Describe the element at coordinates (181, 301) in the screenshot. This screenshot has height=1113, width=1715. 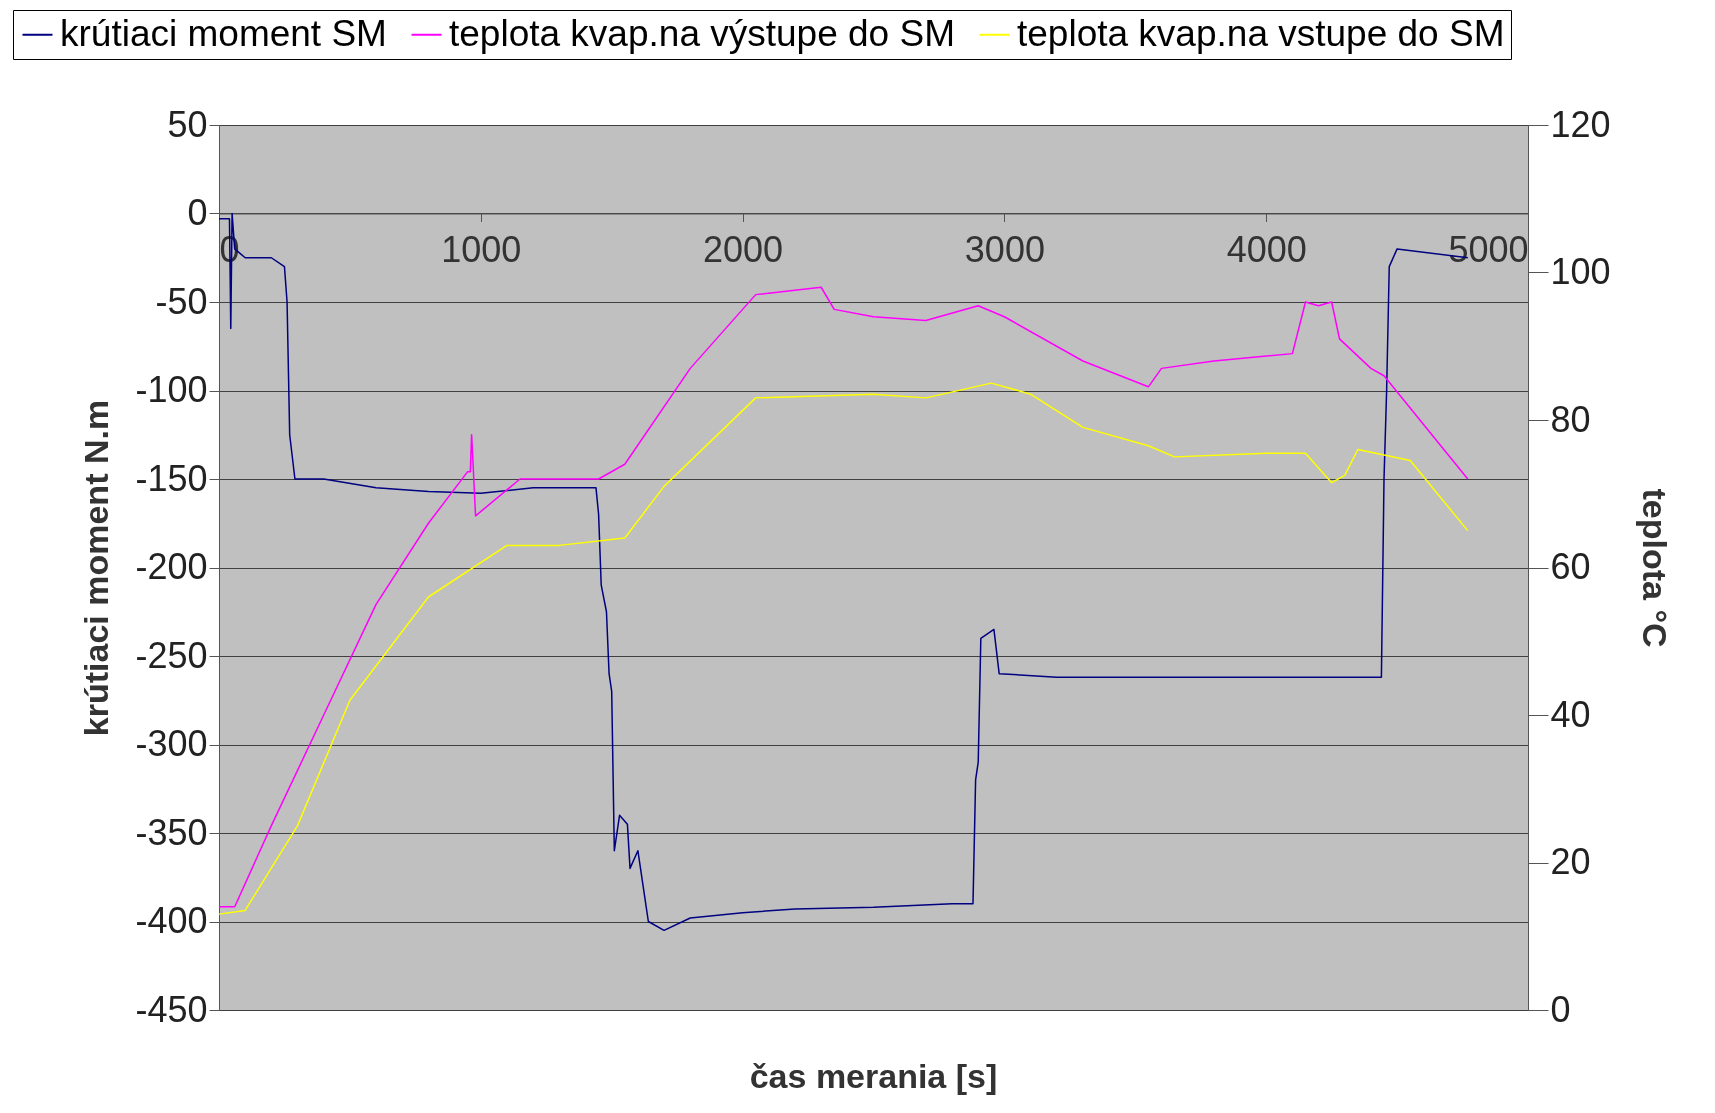
I see `y-tick-label: -50` at that location.